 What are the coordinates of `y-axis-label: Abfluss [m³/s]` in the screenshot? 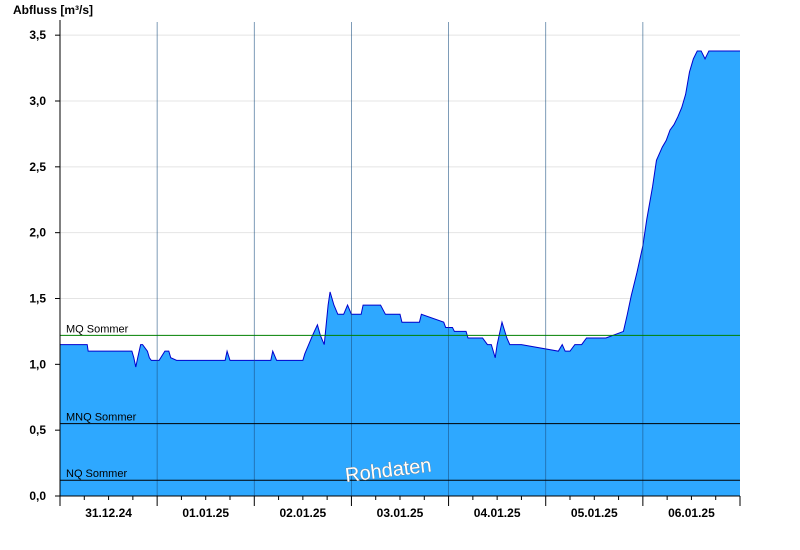 It's located at (53, 10).